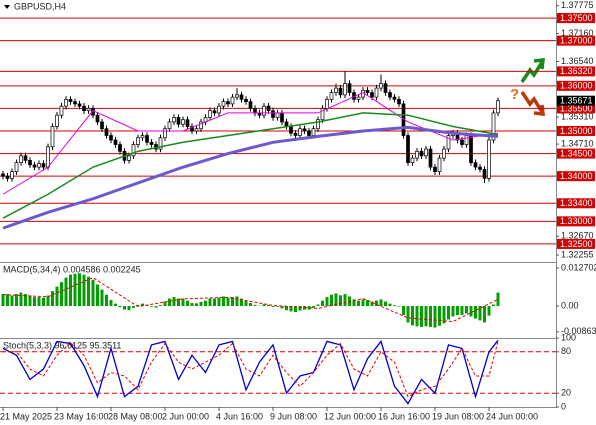 Image resolution: width=596 pixels, height=425 pixels. I want to click on level-label: 1.36000, so click(576, 86).